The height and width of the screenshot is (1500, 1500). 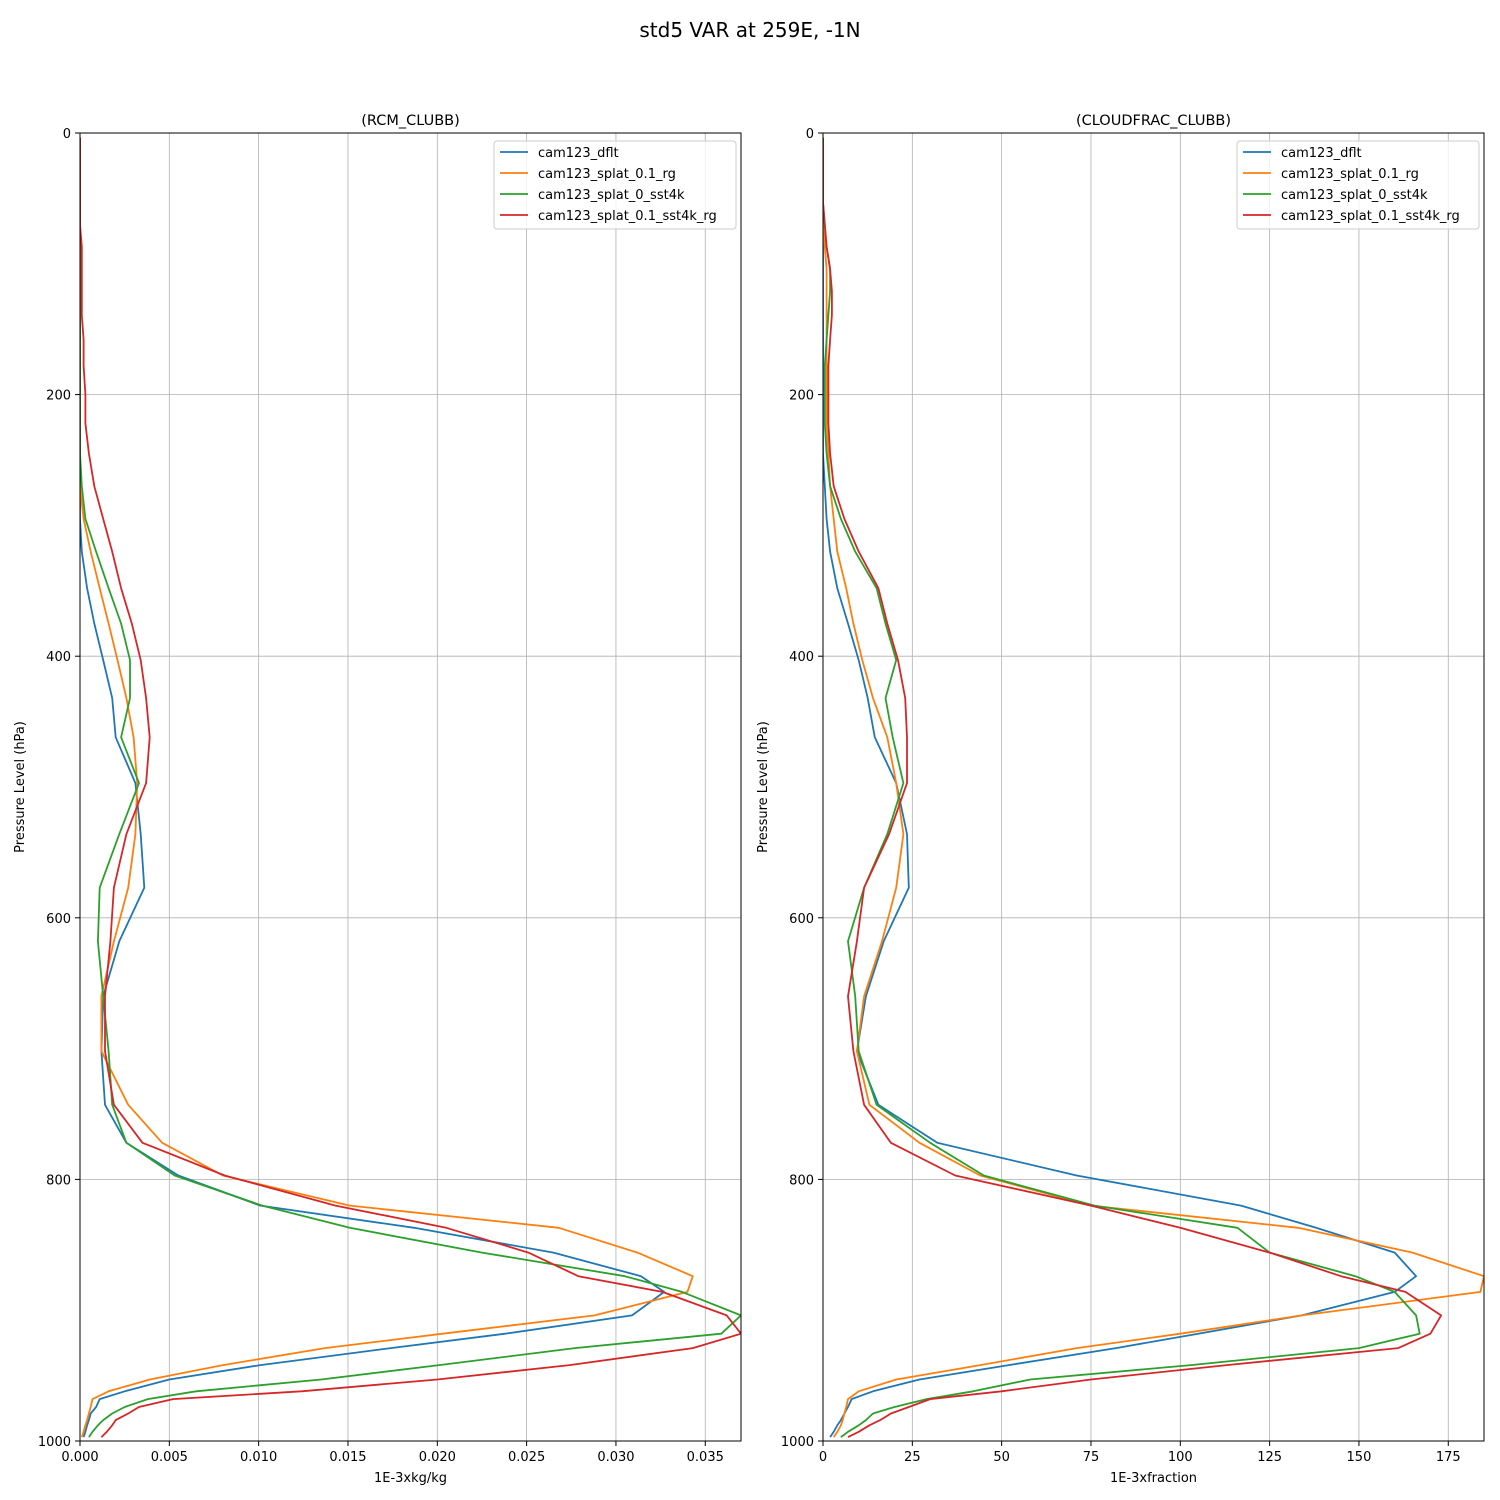 I want to click on x-tick-label: 25, so click(x=912, y=1457).